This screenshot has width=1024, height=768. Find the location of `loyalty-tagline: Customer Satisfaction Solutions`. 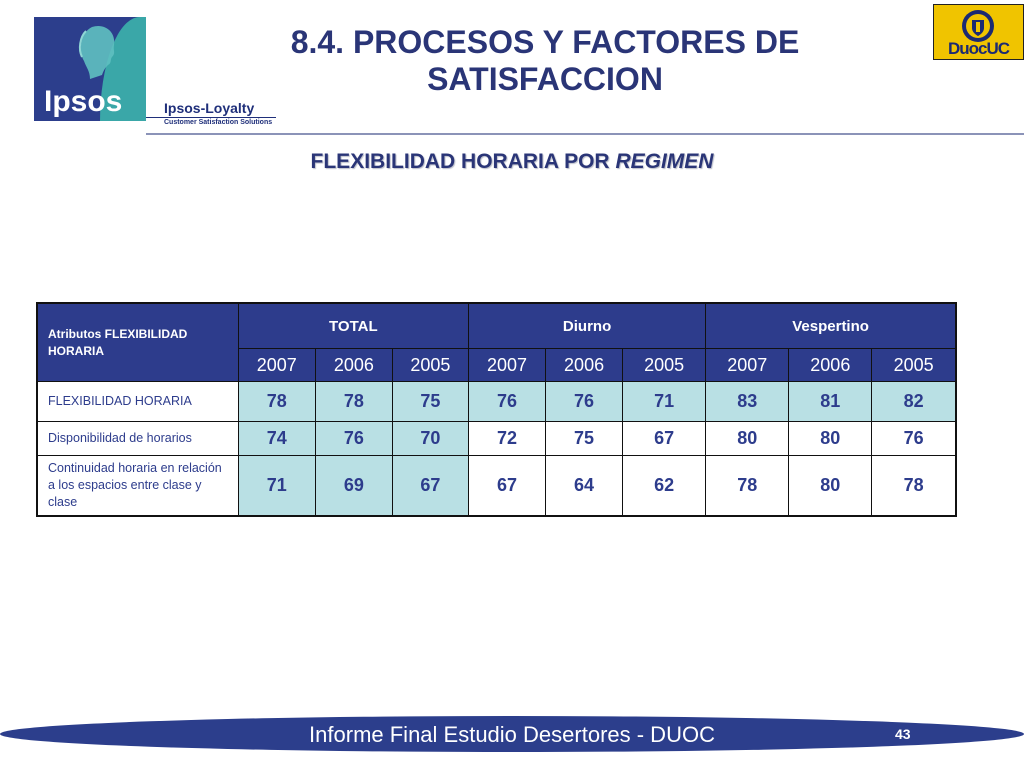

loyalty-tagline: Customer Satisfaction Solutions is located at coordinates (218, 122).